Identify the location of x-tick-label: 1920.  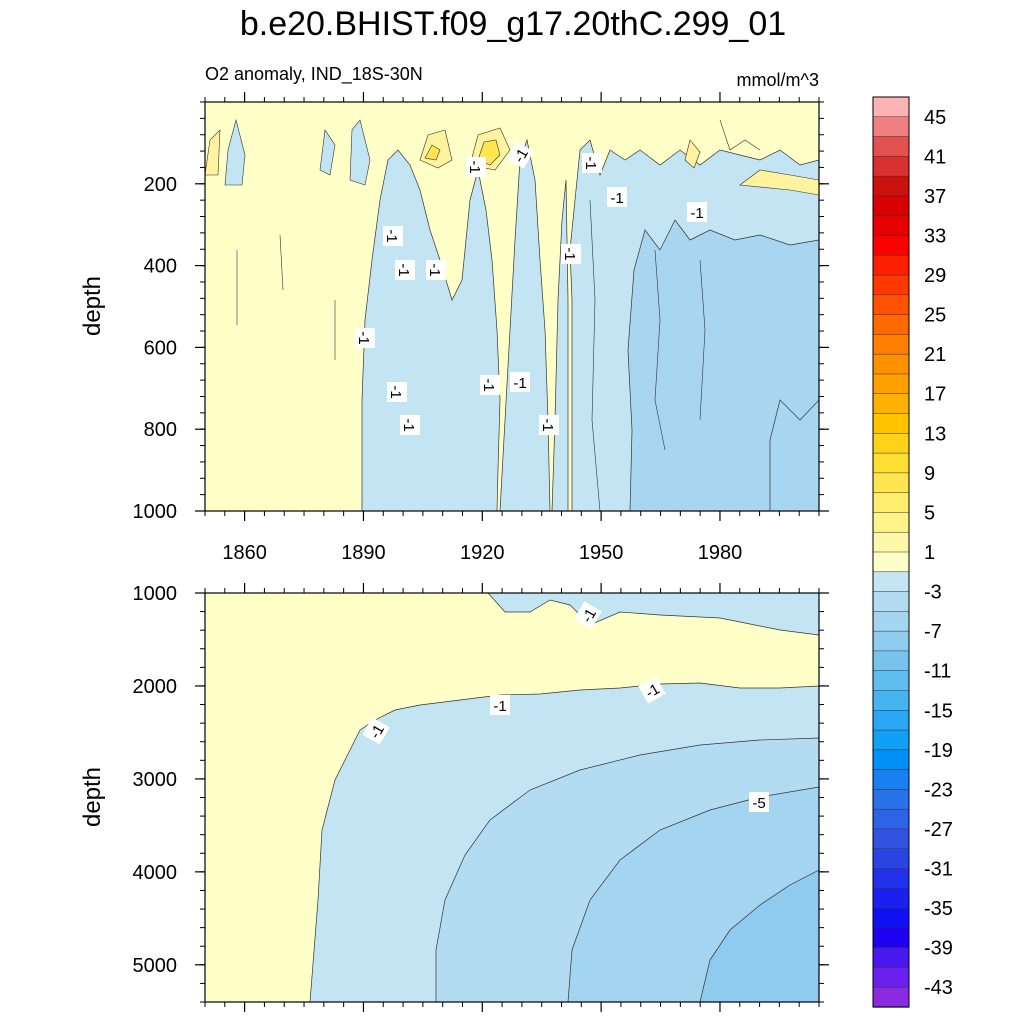
(482, 553).